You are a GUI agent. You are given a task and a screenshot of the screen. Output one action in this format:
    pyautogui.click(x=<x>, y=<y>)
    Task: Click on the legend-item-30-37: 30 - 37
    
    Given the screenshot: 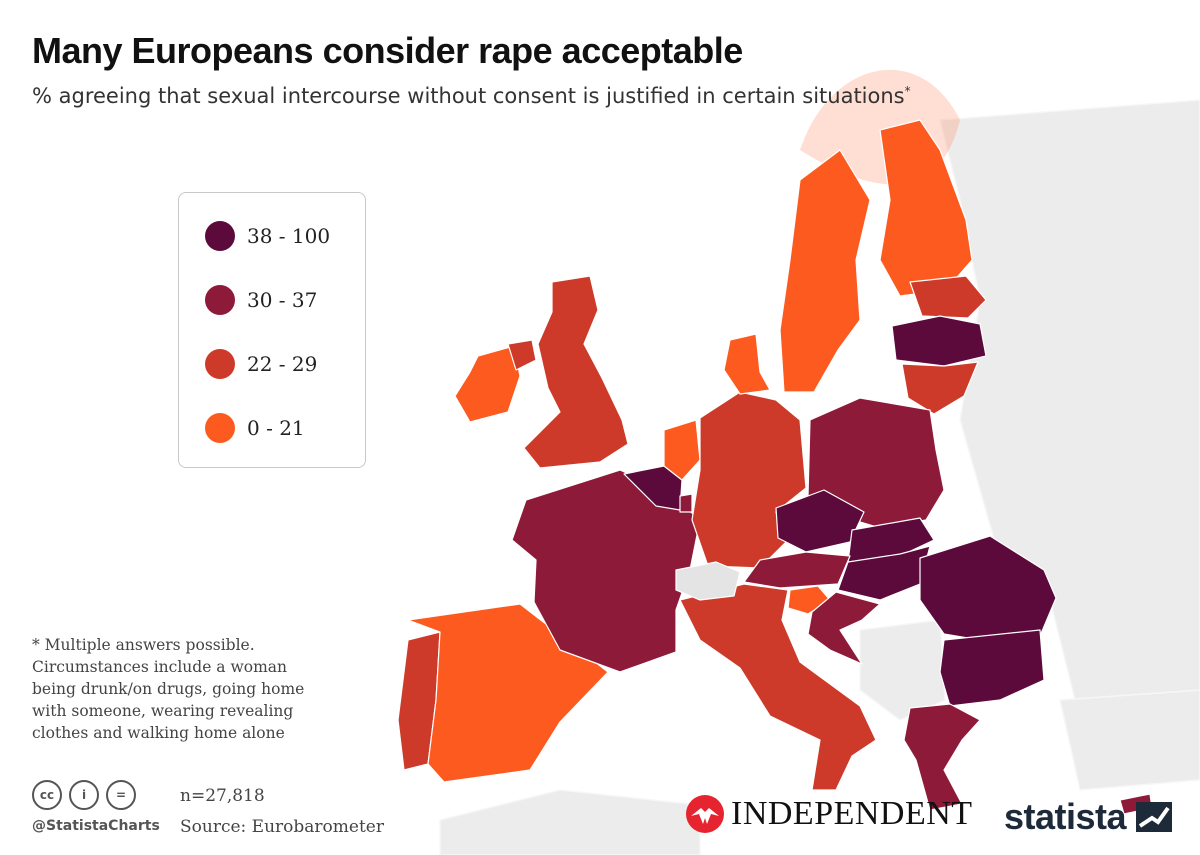 What is the action you would take?
    pyautogui.click(x=261, y=300)
    